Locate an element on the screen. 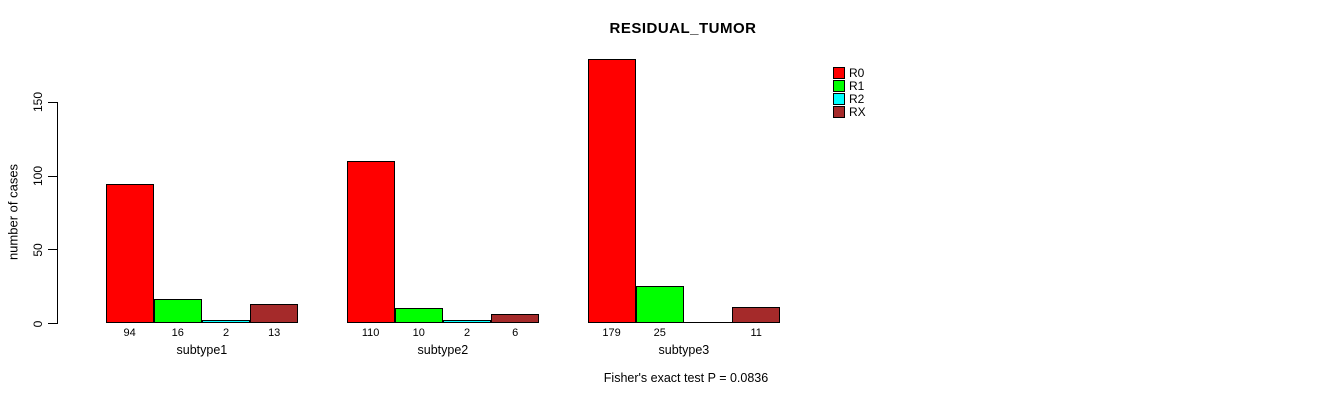 The width and height of the screenshot is (1340, 400). bar-subtype2-RX is located at coordinates (515, 318).